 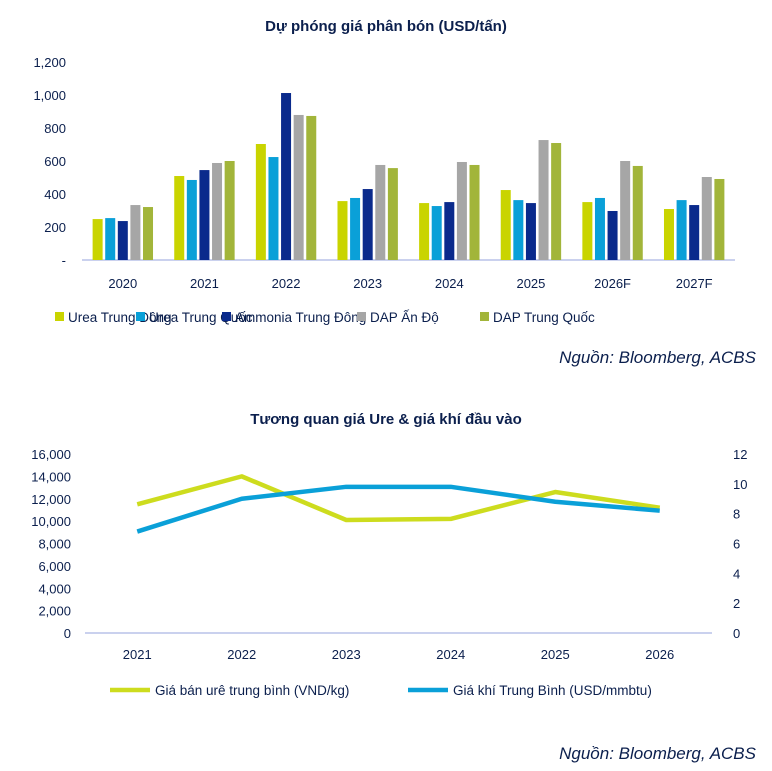 What do you see at coordinates (64, 260) in the screenshot?
I see `y-tick-label: -` at bounding box center [64, 260].